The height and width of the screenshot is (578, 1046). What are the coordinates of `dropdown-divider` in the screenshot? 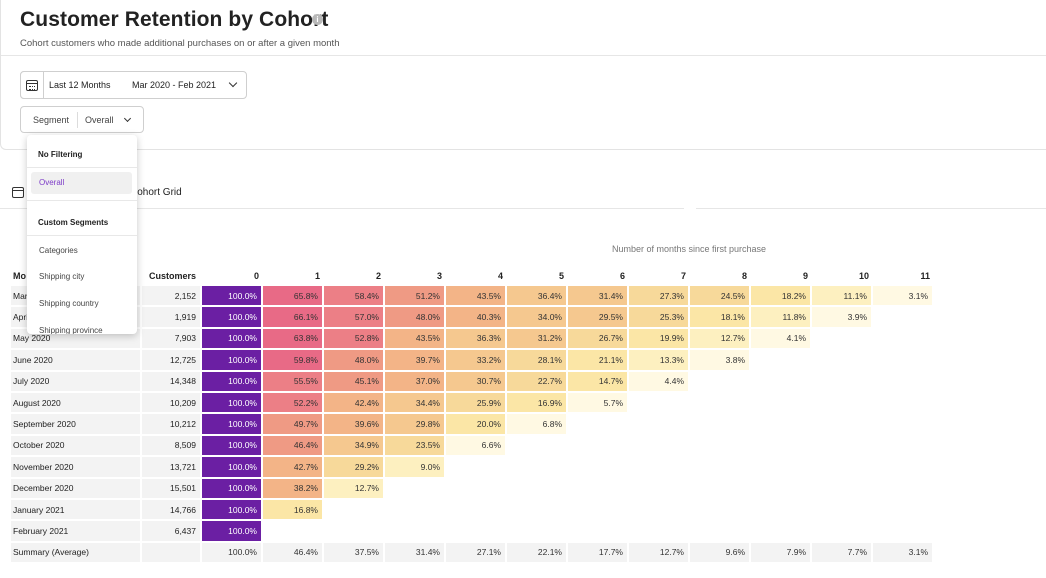 It's located at (82, 235).